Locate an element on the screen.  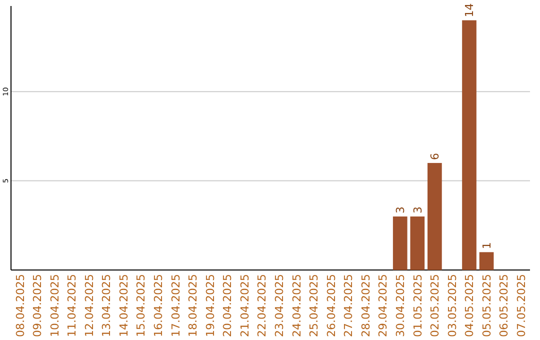
x-tick-label: 18.04.2025 is located at coordinates (193, 305).